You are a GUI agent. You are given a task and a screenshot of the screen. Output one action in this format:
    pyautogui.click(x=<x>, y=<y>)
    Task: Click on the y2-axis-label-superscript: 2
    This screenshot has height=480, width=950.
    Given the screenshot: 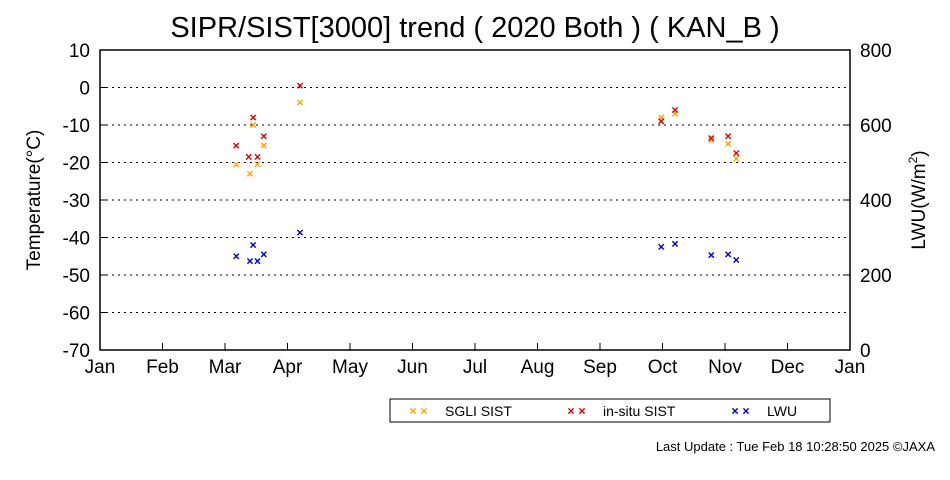 What is the action you would take?
    pyautogui.click(x=913, y=159)
    